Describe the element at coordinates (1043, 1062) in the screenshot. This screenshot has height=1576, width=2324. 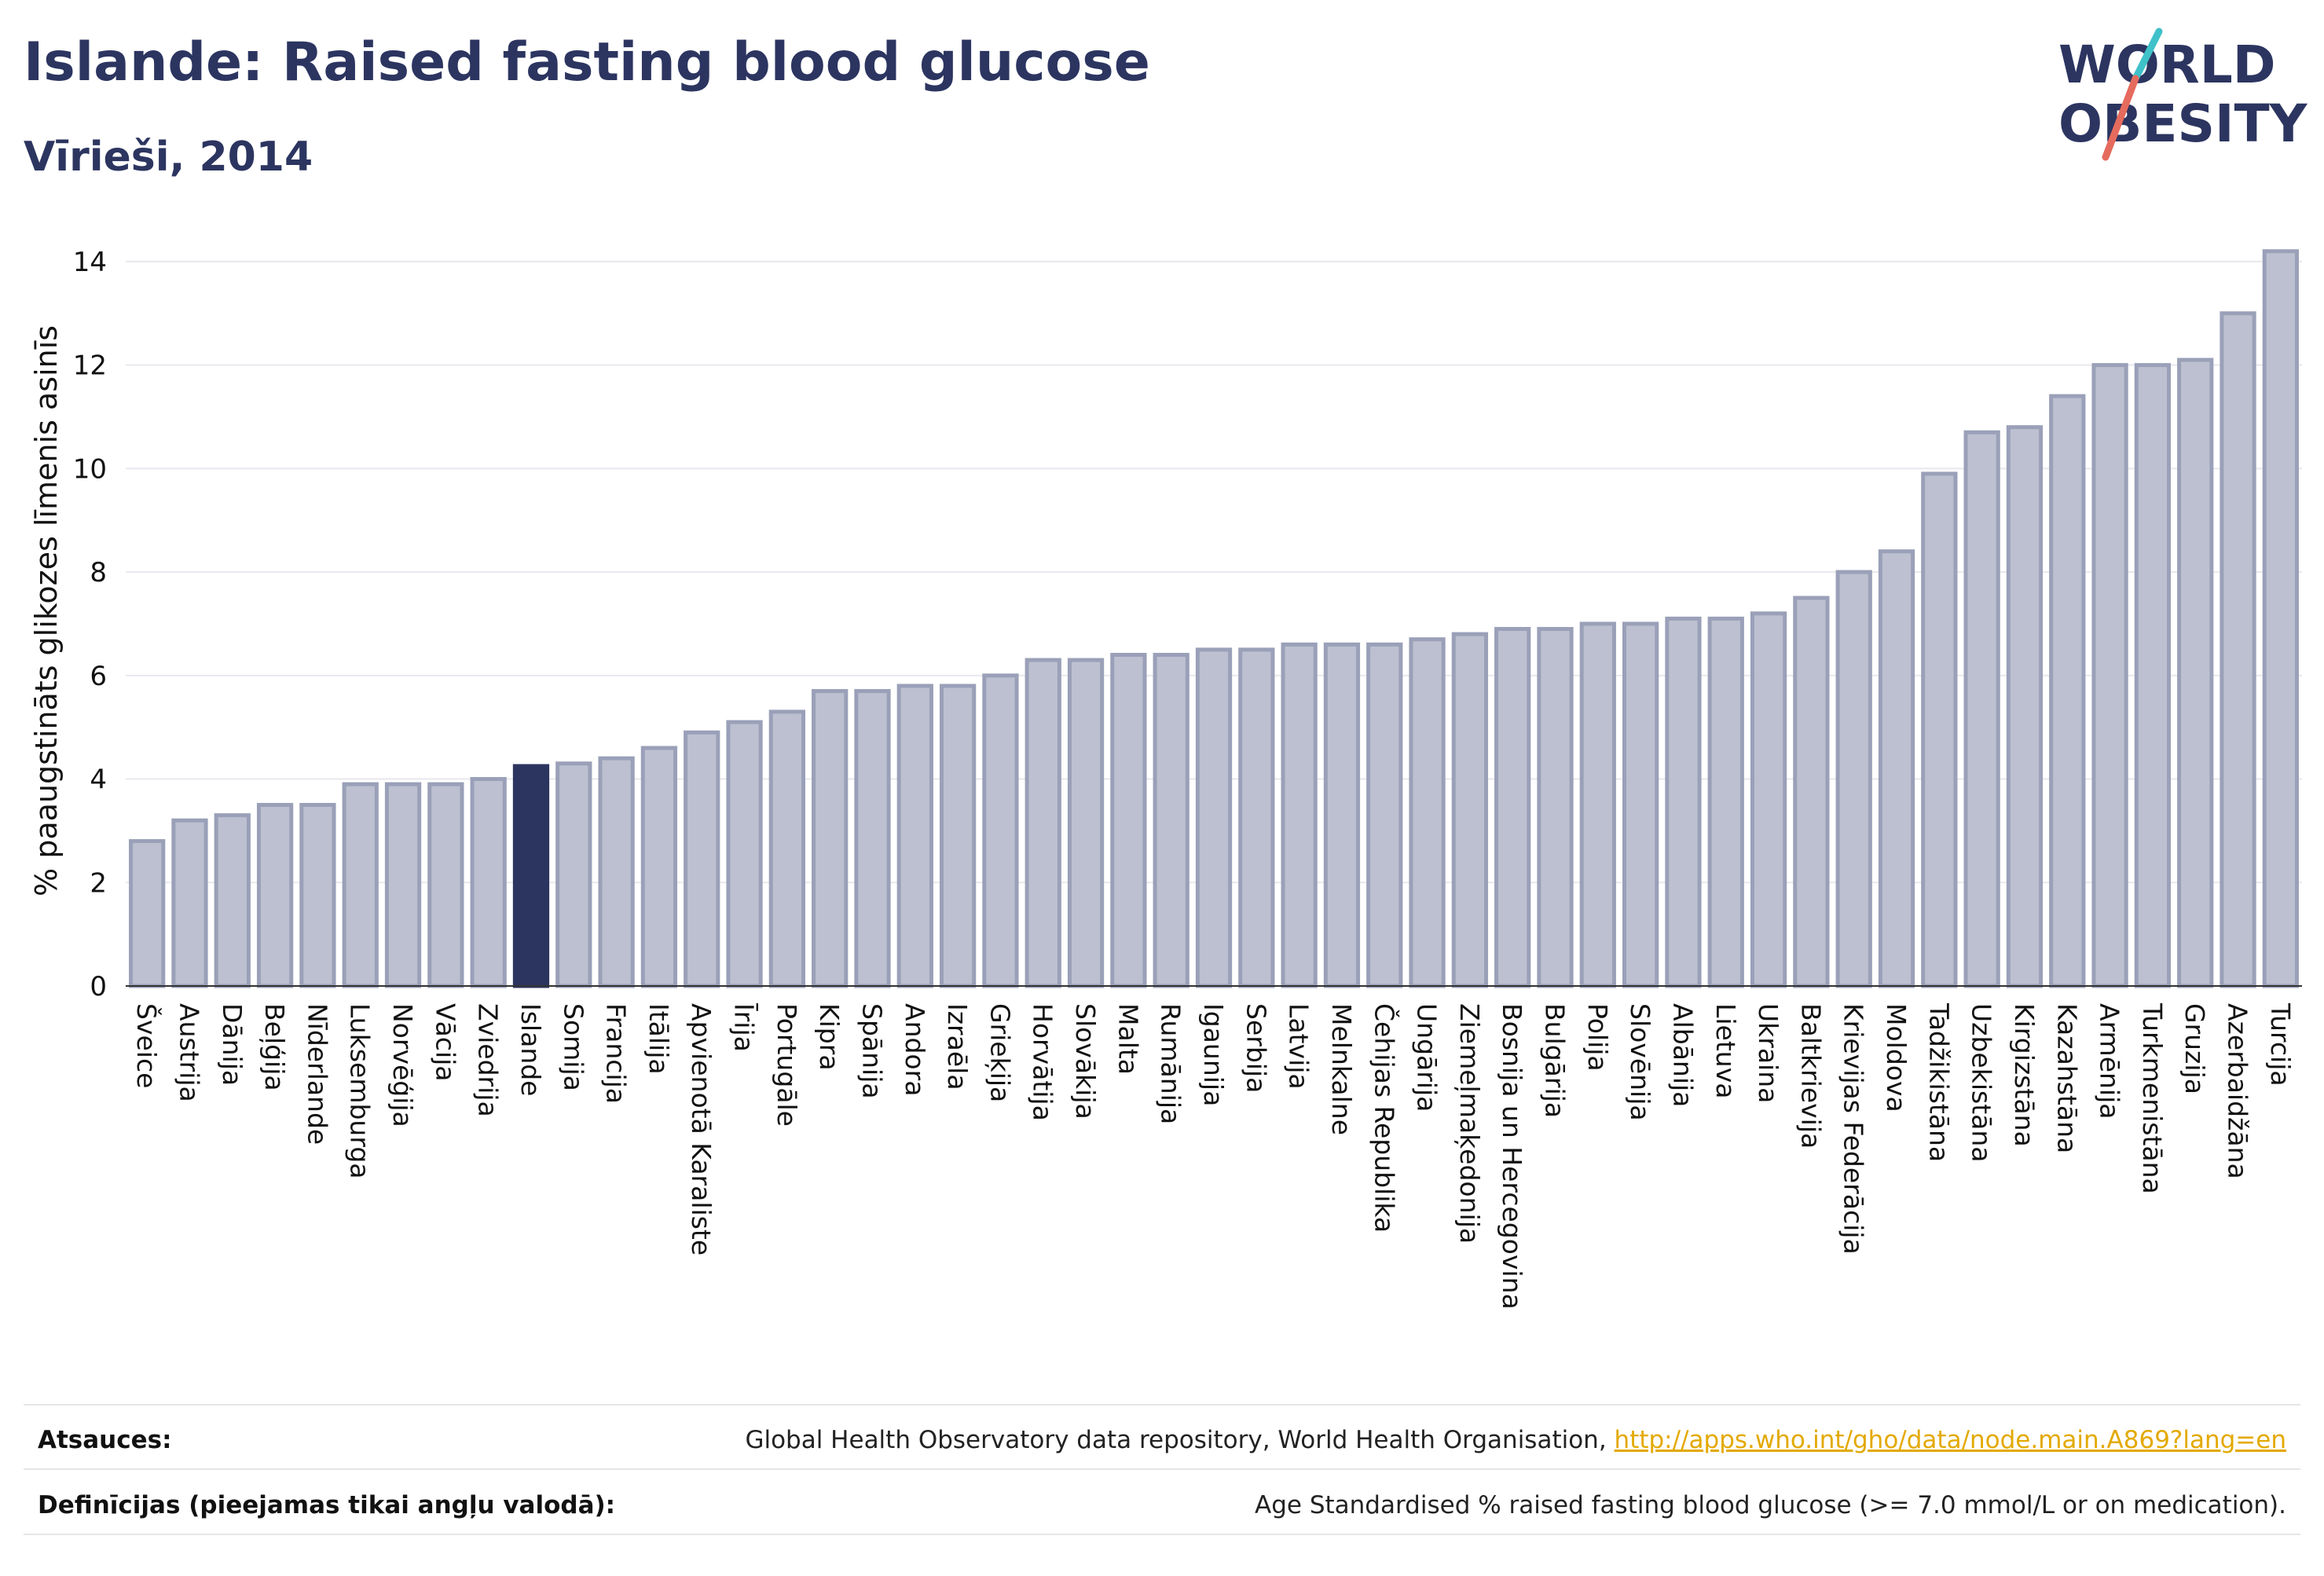
I see `x-tick-label: Horvātija` at that location.